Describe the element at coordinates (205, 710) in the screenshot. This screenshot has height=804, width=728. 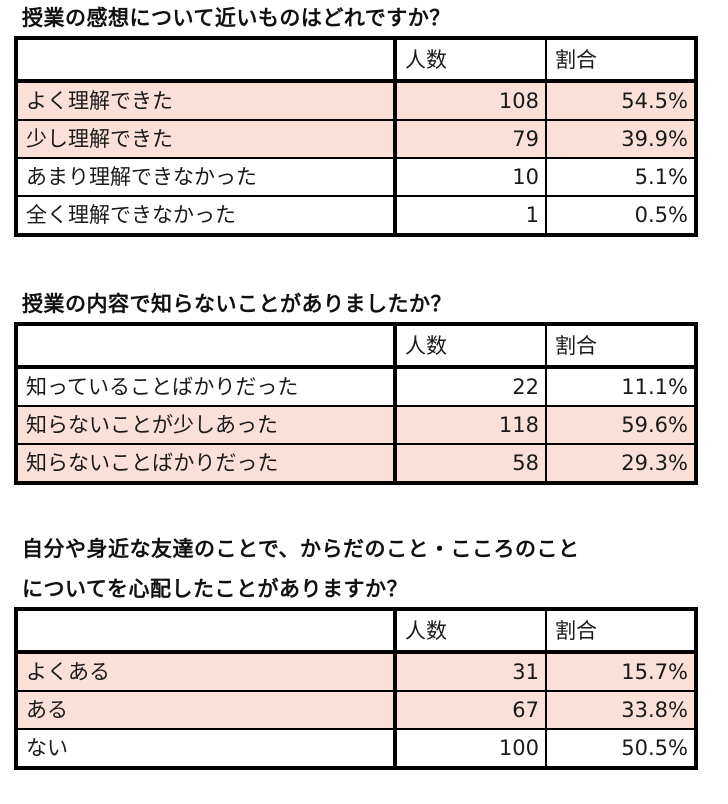
I see `row-label: ある` at that location.